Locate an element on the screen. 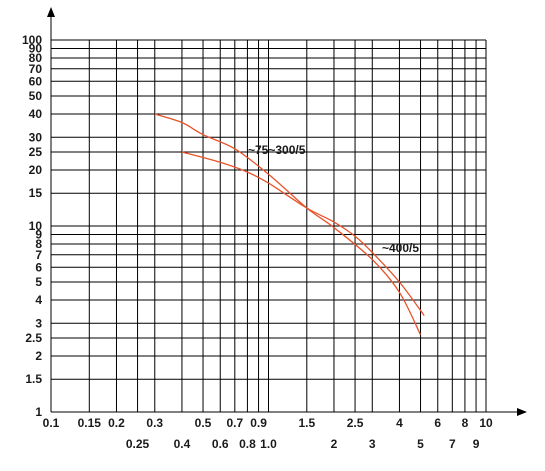  x-tick-label: 8 is located at coordinates (465, 423).